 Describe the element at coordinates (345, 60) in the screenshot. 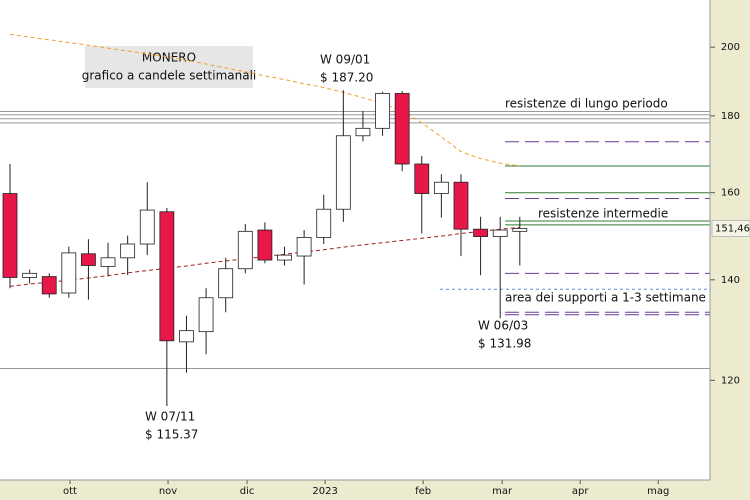

I see `annotation: W 09/01` at that location.